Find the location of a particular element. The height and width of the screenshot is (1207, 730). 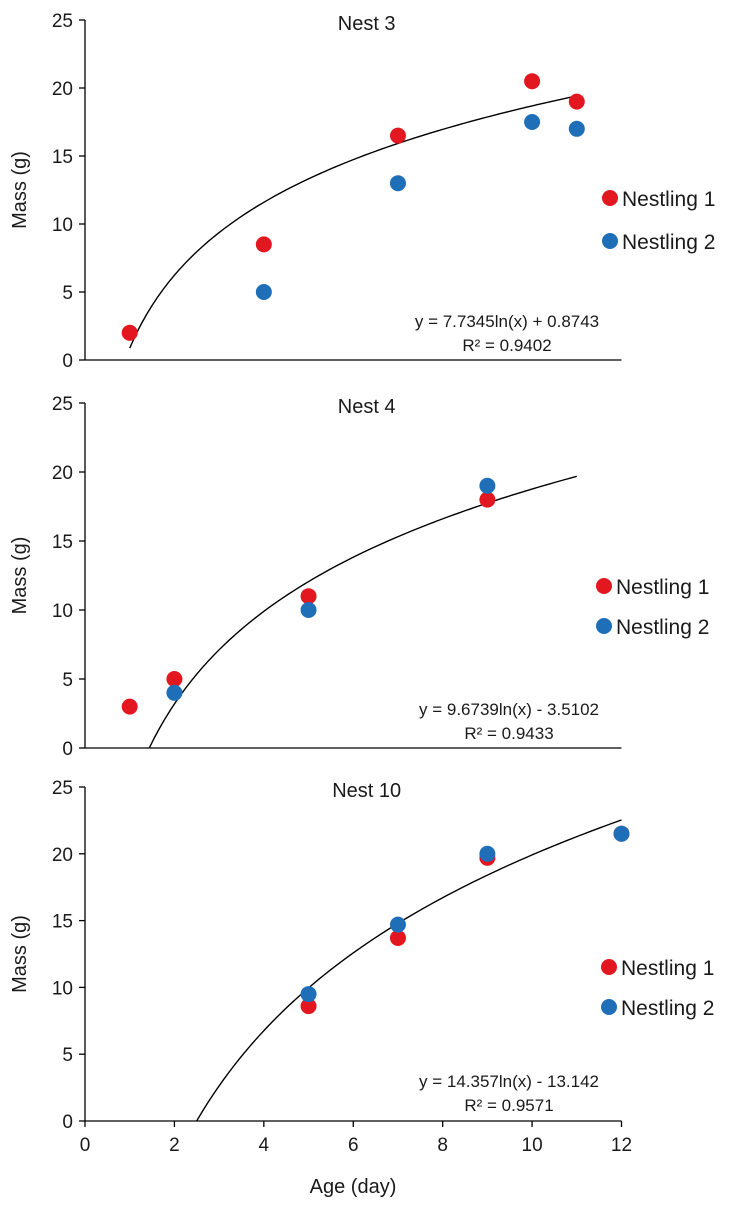

x-tick-label: 4 is located at coordinates (264, 1145).